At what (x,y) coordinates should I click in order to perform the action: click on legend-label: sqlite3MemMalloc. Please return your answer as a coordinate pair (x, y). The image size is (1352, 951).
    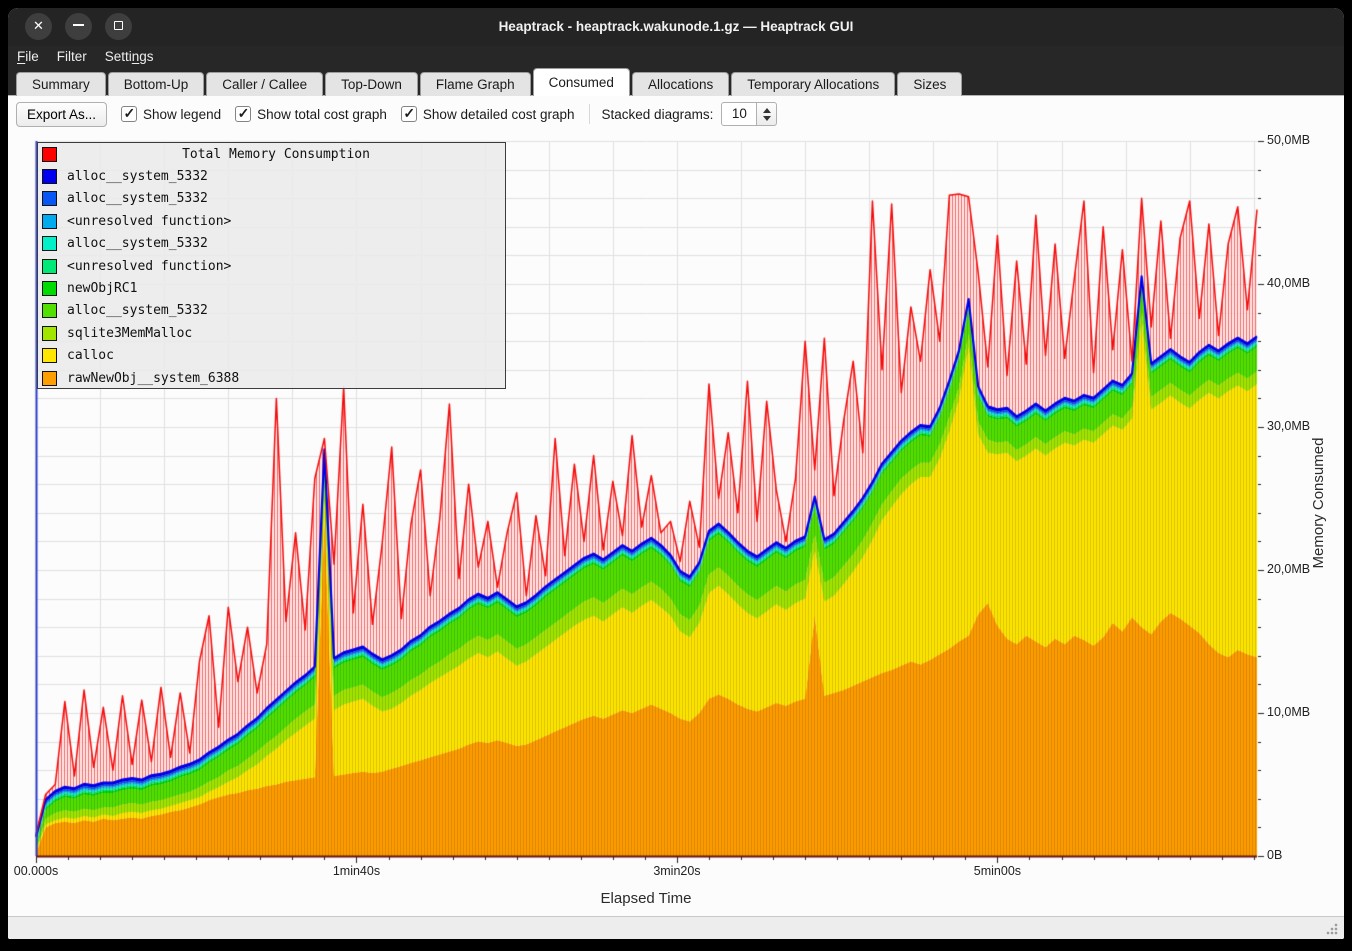
    Looking at the image, I should click on (130, 333).